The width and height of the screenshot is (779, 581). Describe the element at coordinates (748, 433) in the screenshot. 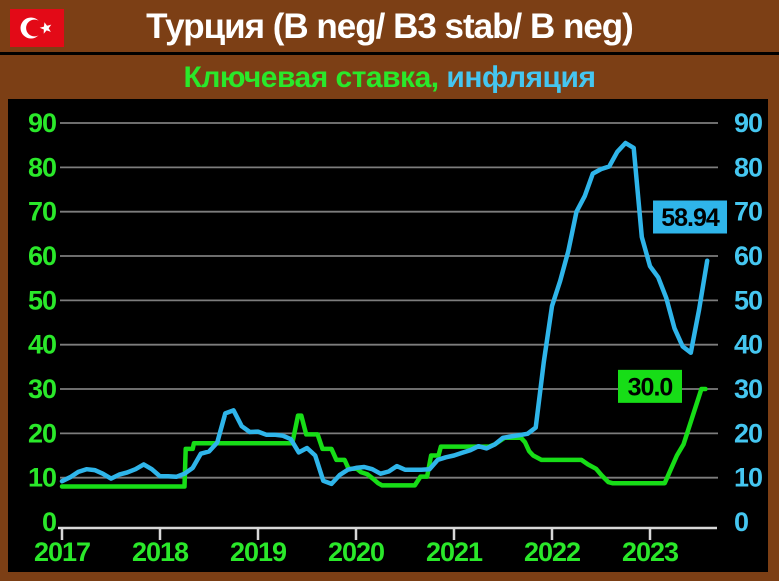

I see `y-label-right: 20` at that location.